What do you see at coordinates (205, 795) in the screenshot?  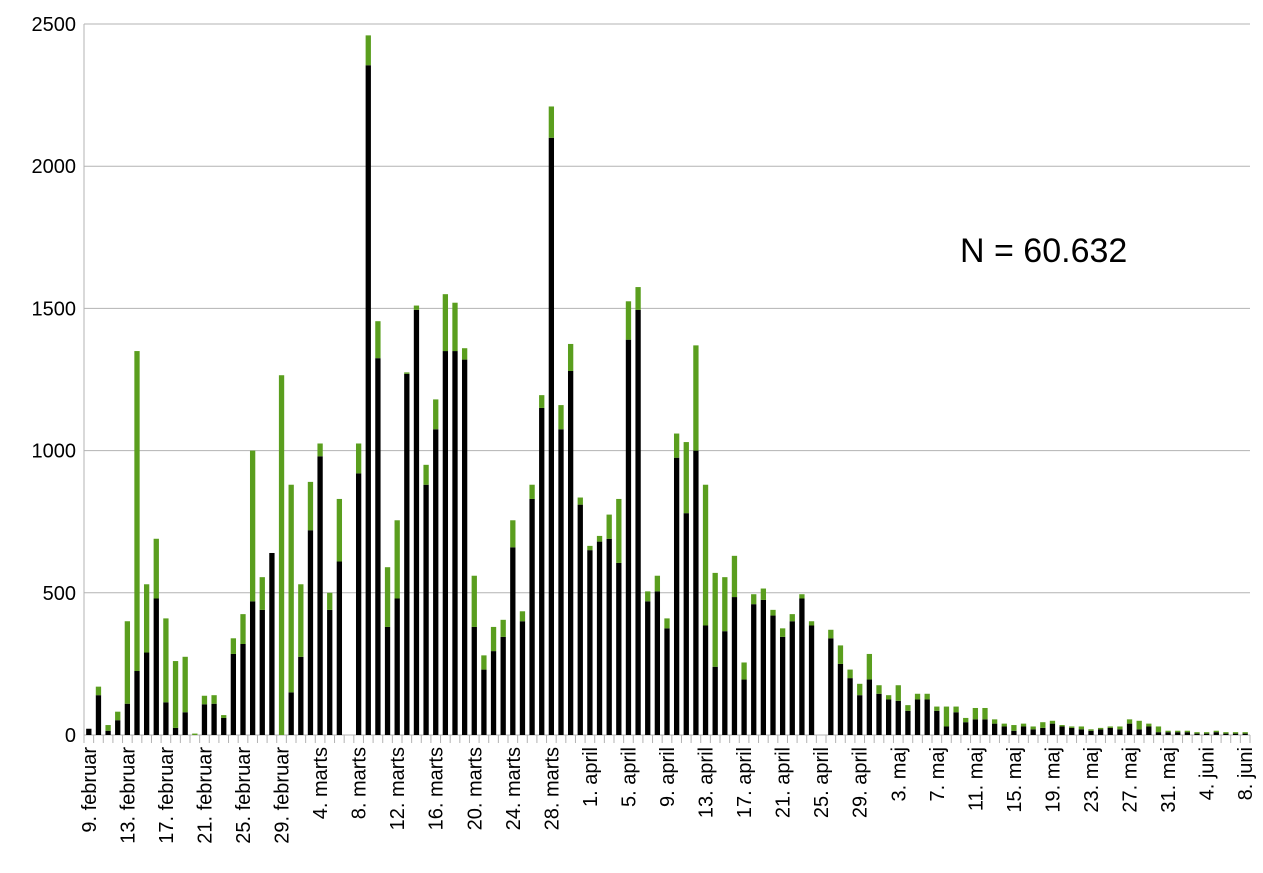 I see `x-tick-label: 21. februar` at bounding box center [205, 795].